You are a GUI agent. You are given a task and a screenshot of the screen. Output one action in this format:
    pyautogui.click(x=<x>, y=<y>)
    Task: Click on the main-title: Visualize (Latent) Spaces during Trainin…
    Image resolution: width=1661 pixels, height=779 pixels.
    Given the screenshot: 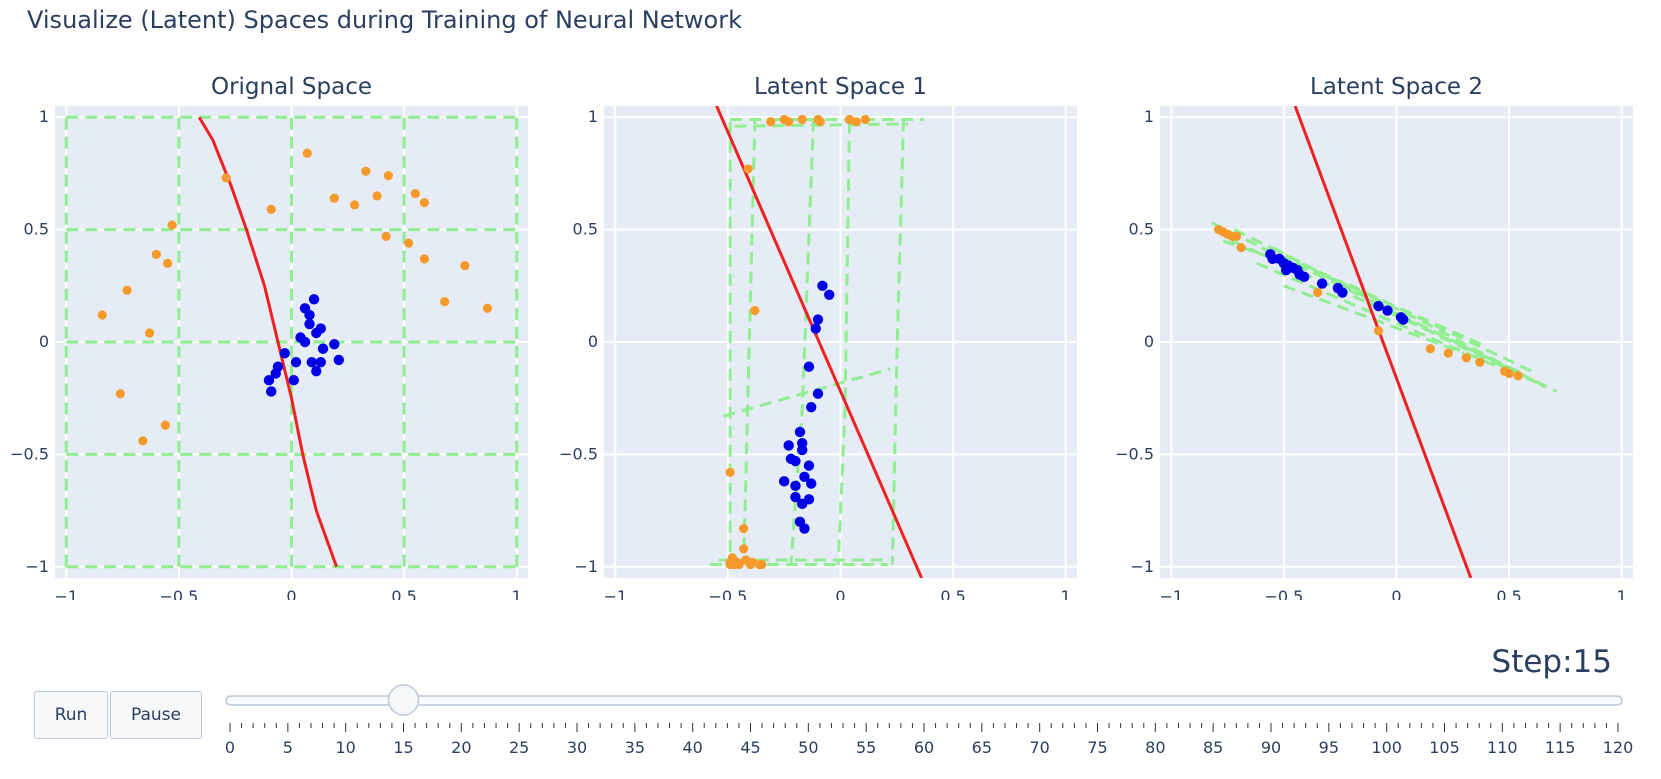 What is the action you would take?
    pyautogui.click(x=384, y=20)
    